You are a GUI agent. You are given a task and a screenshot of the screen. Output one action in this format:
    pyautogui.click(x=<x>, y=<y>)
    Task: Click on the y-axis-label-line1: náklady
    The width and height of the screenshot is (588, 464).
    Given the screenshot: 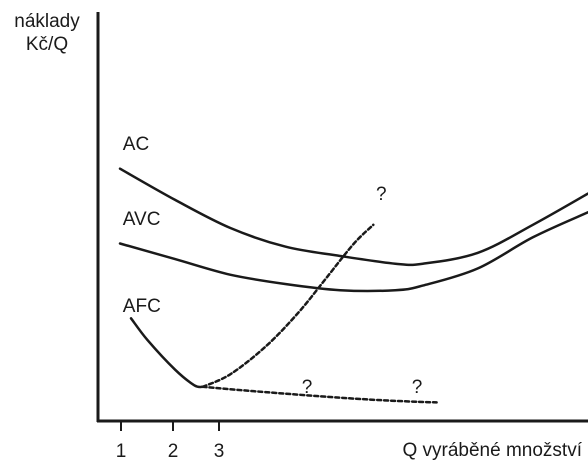 What is the action you would take?
    pyautogui.click(x=47, y=21)
    